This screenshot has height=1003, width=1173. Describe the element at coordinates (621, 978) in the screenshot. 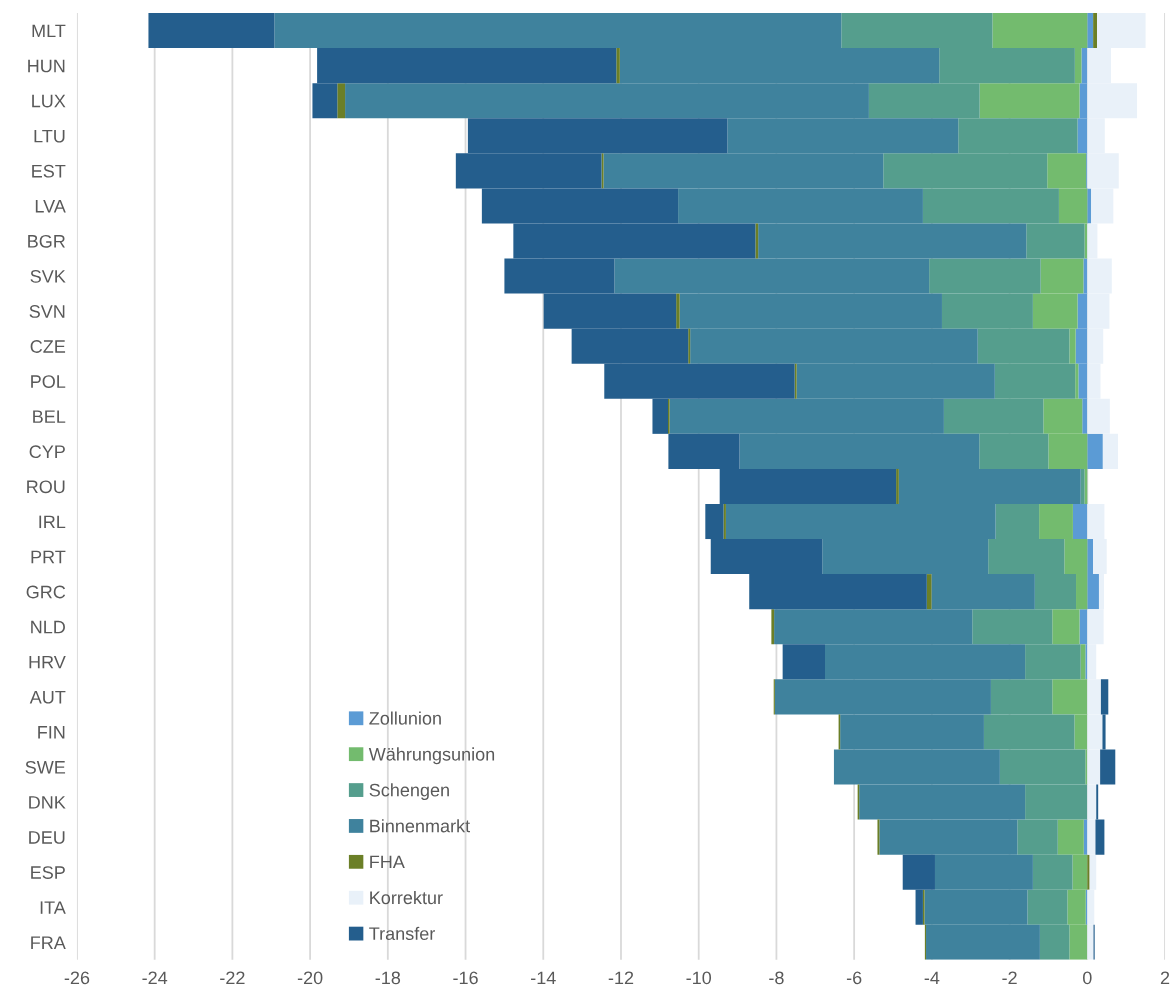

I see `x-tick-label: -12` at that location.